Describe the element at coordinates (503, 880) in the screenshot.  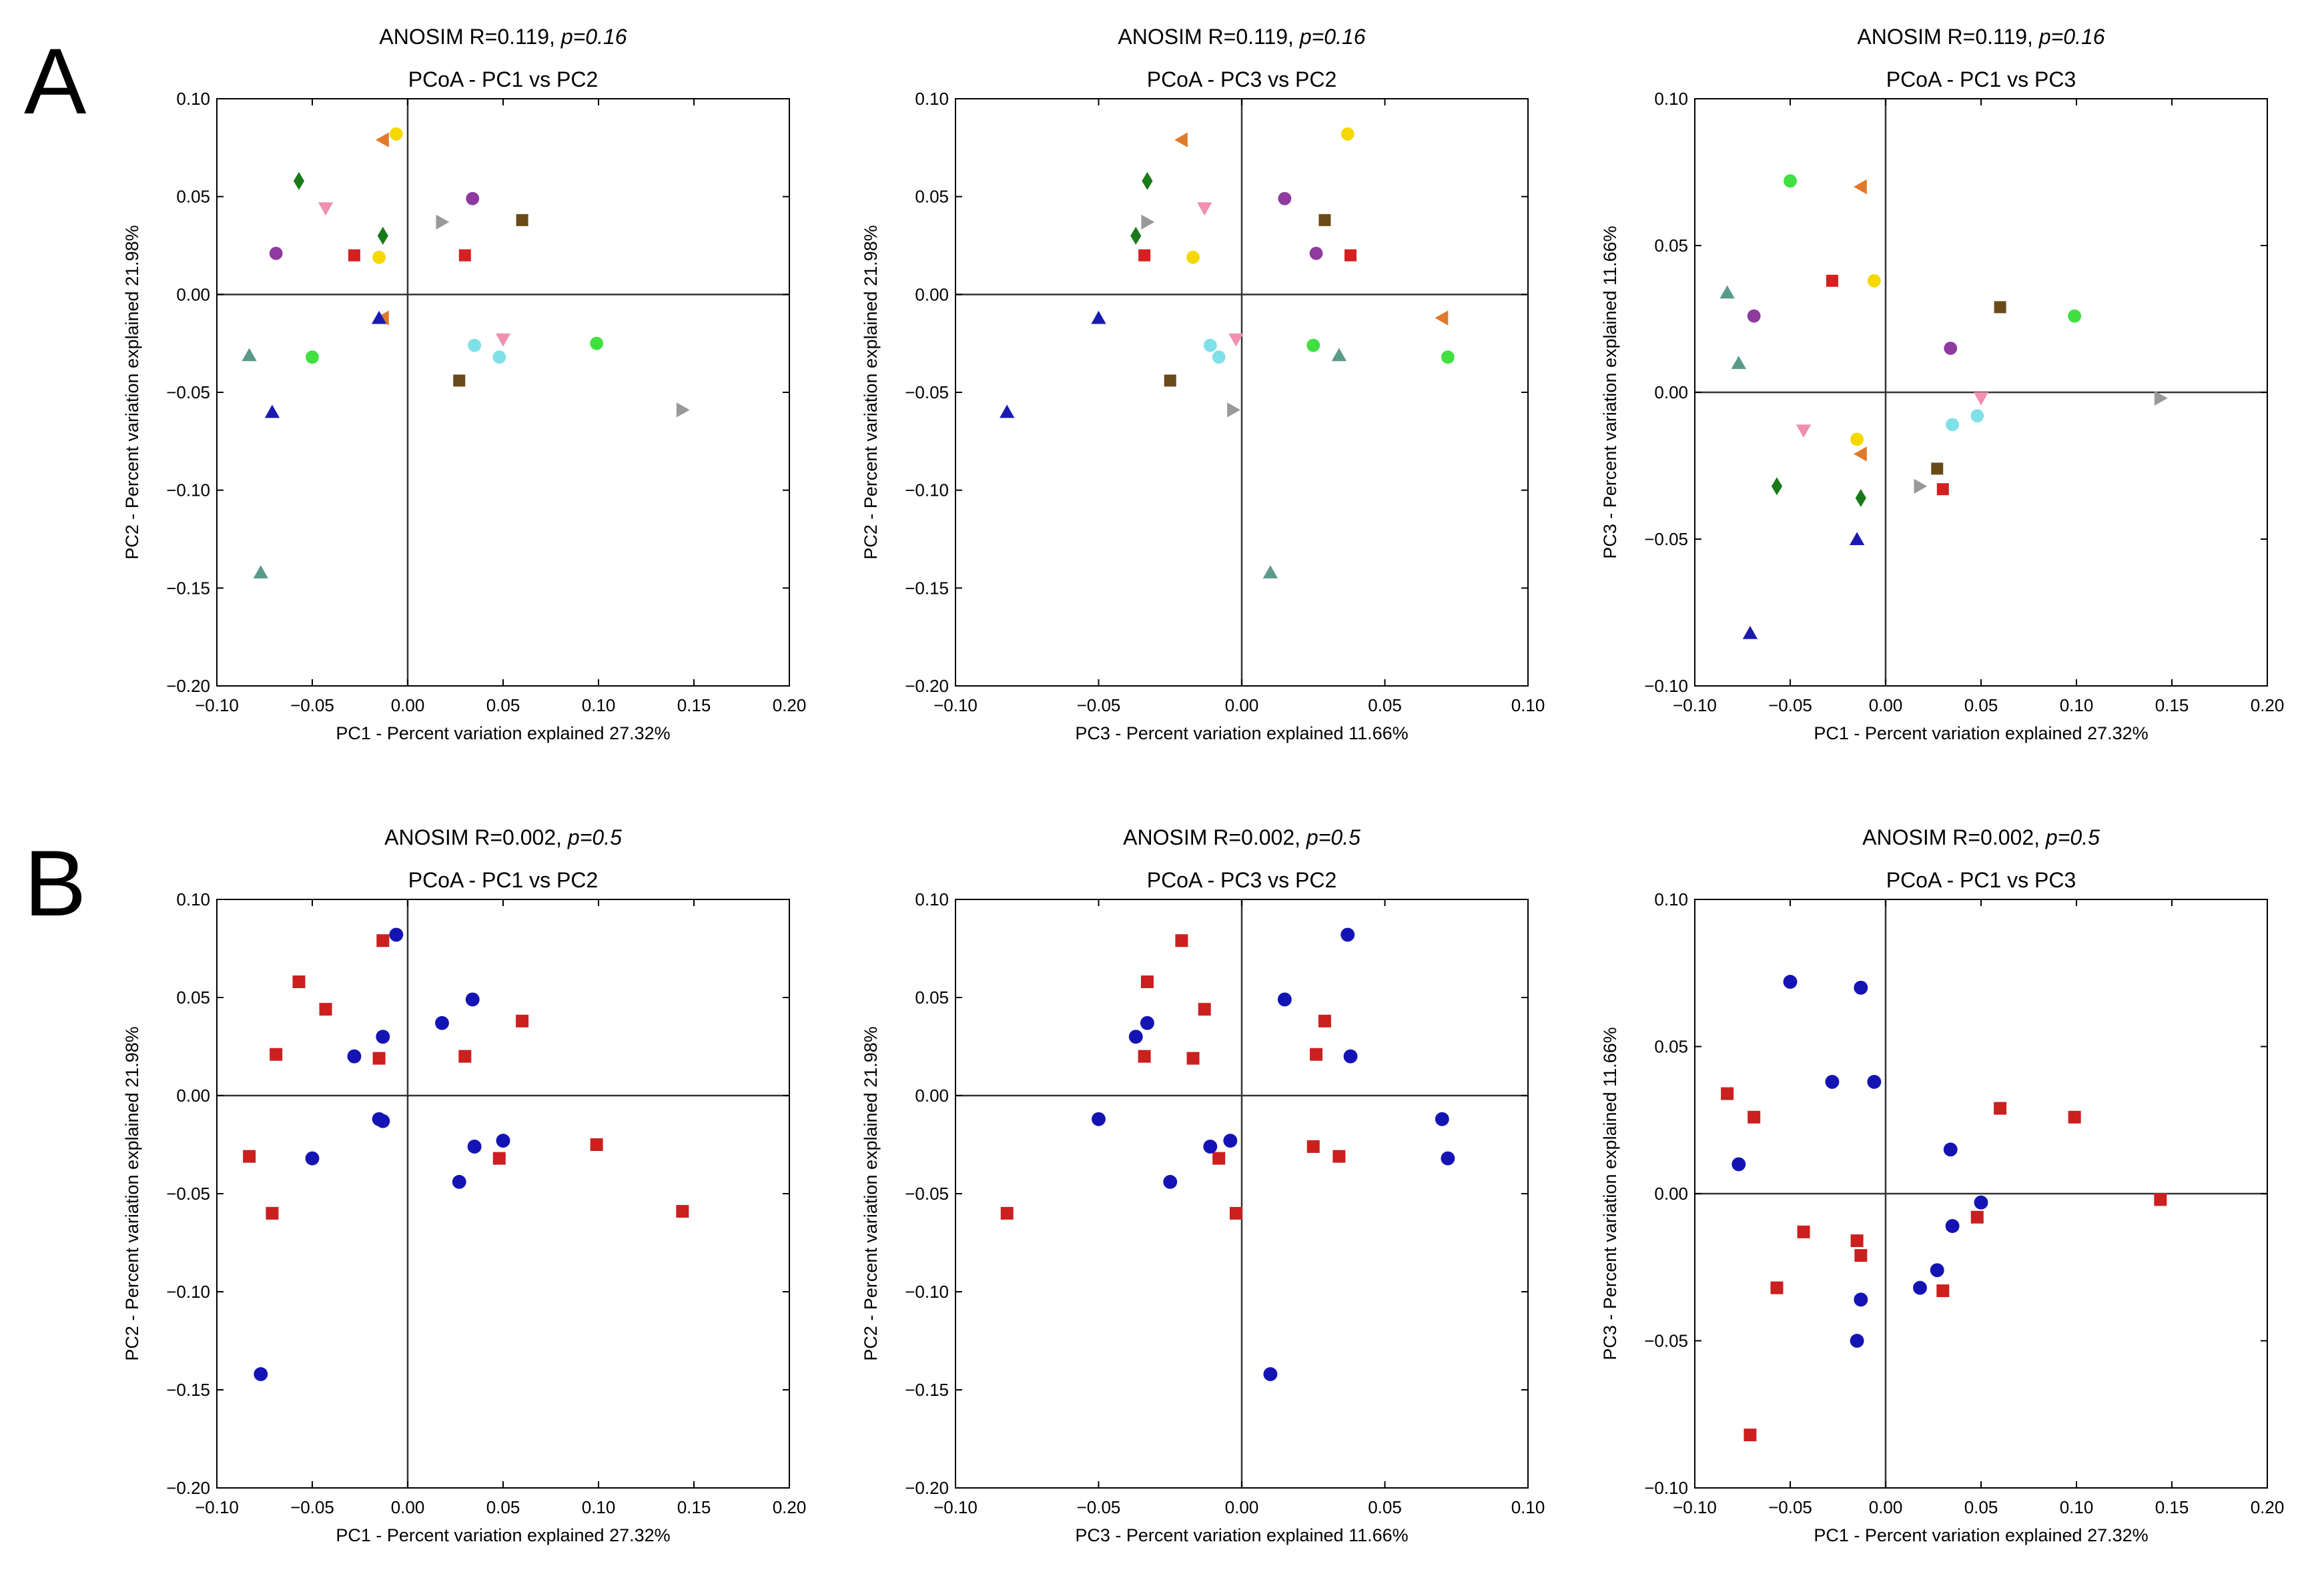
I see `chart-title: PCoA - PC1 vs PC2` at that location.